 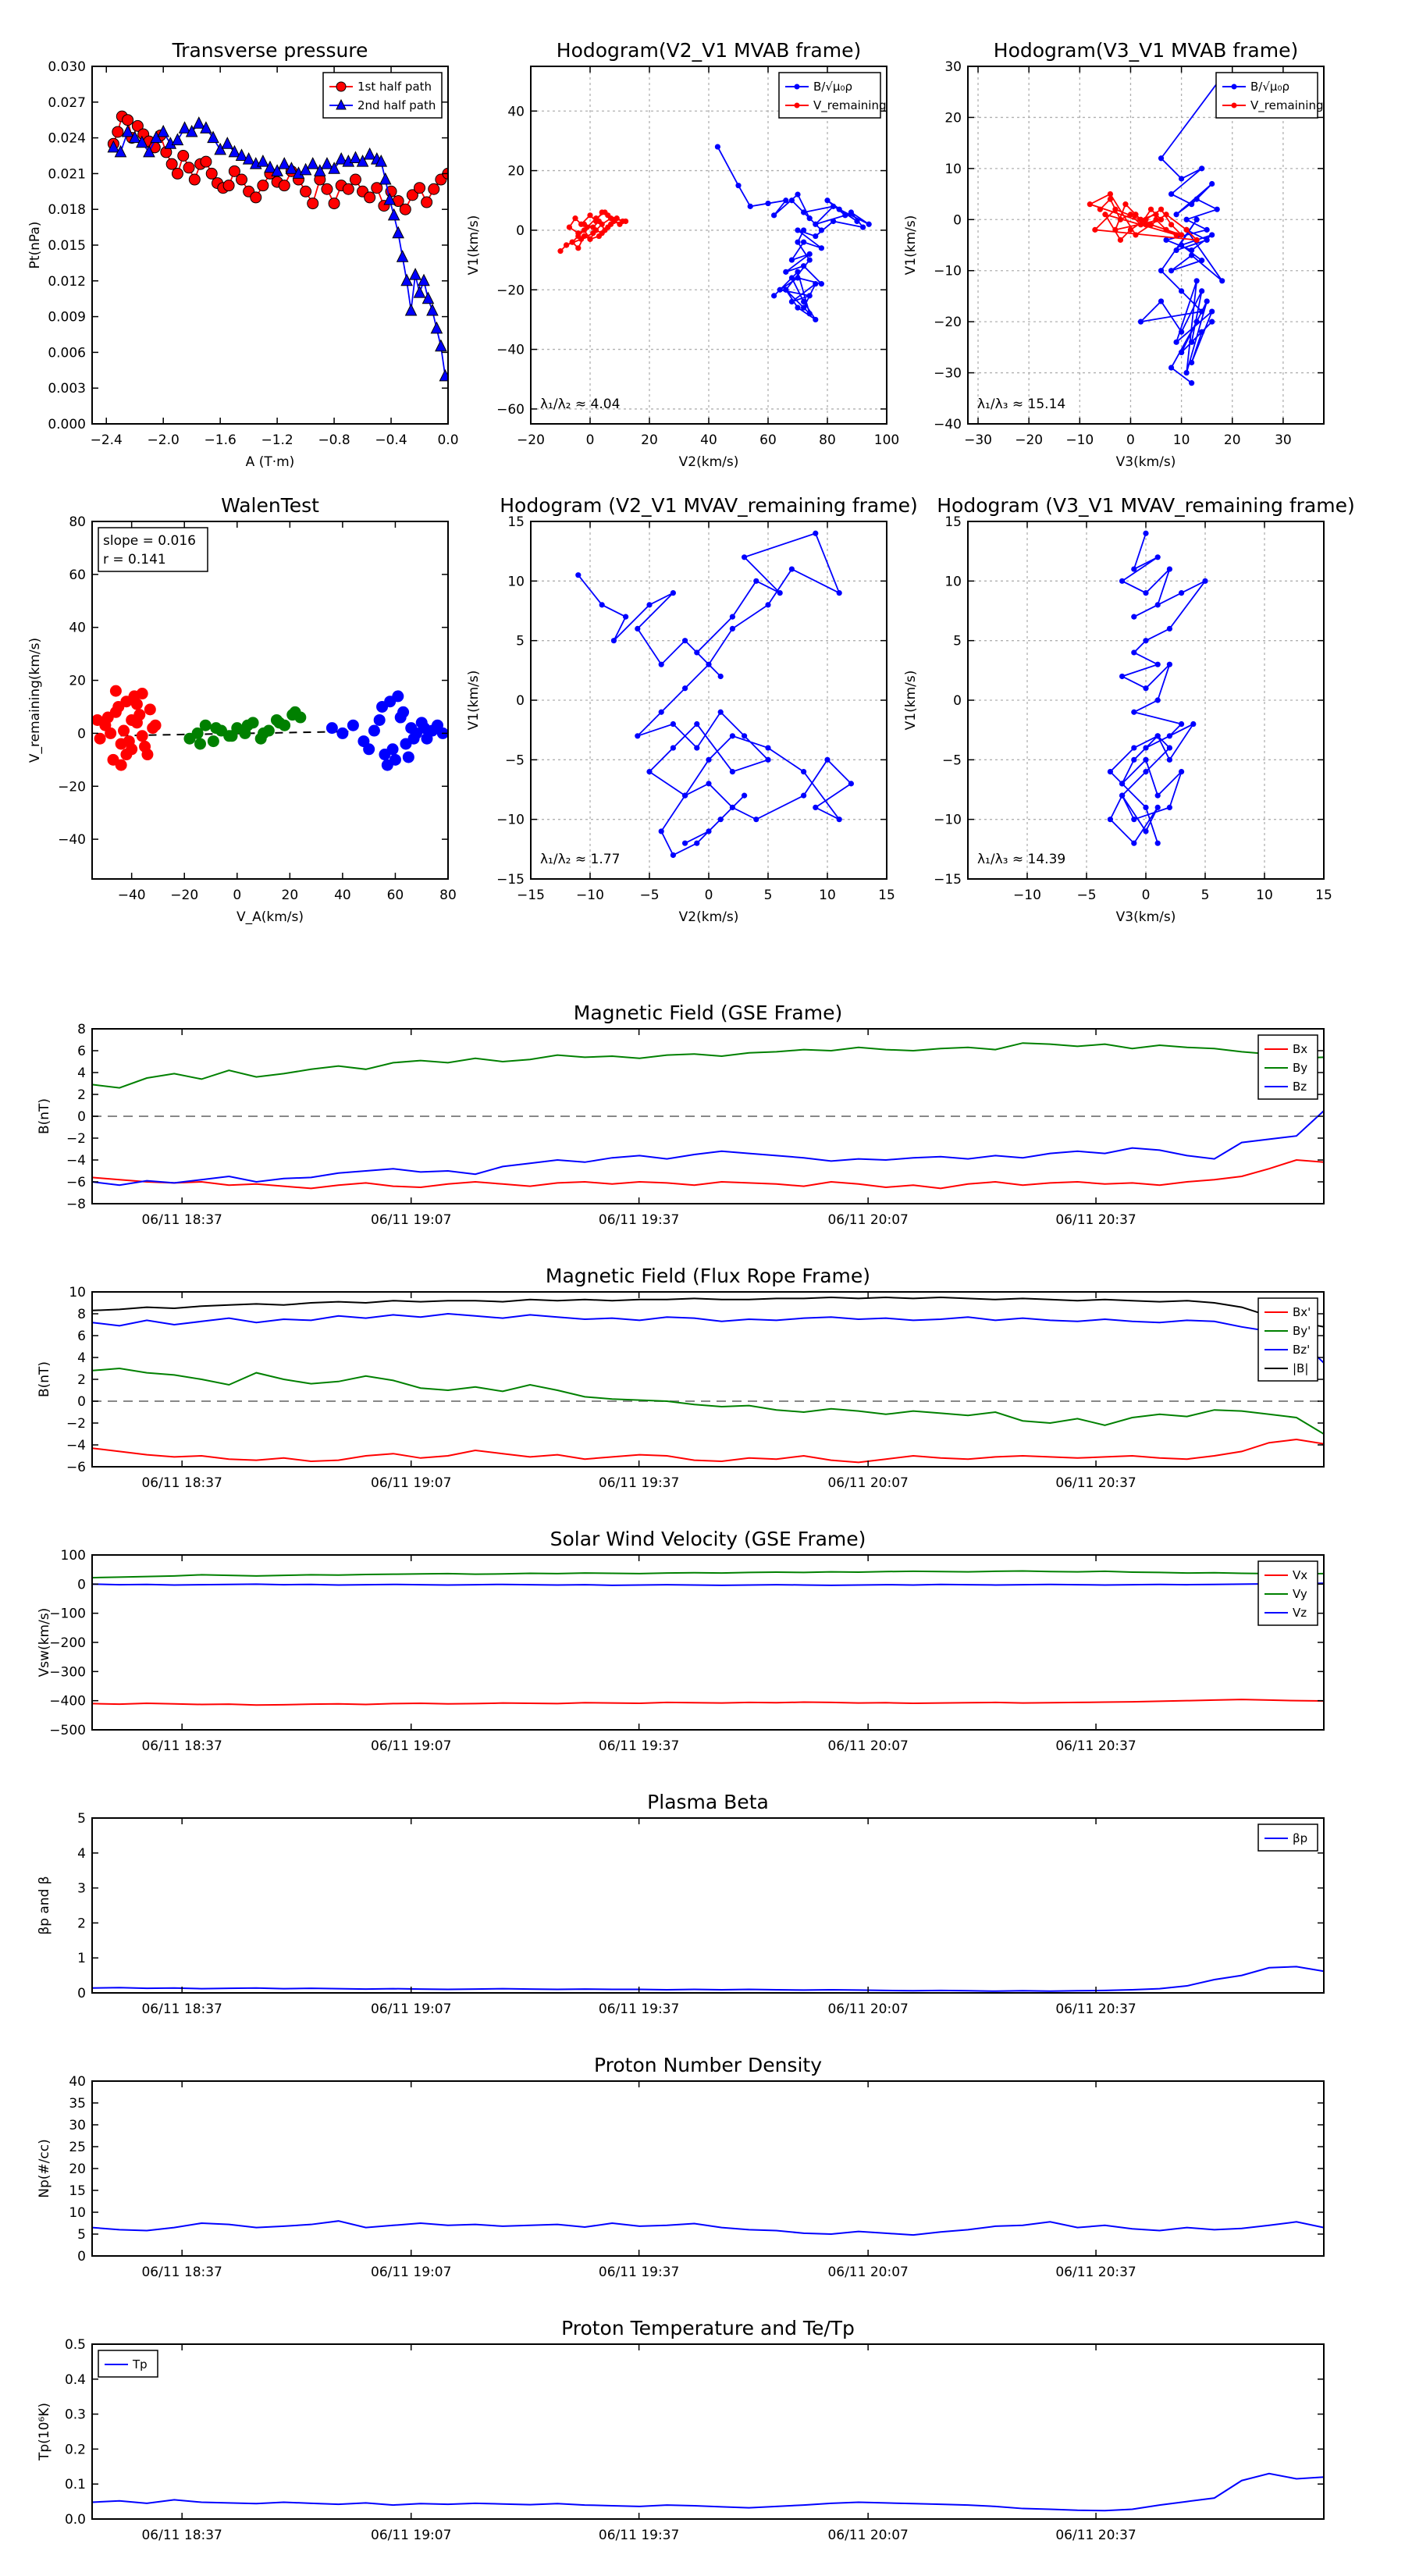 I want to click on y-tick-label: 0.1, so click(x=76, y=2484).